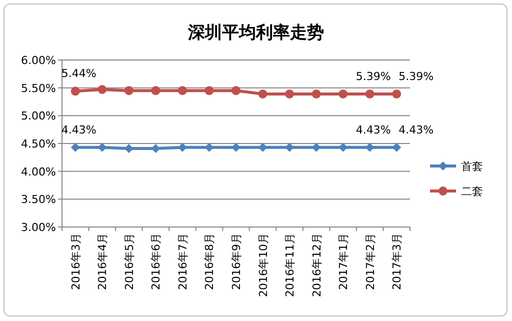  Describe the element at coordinates (38, 116) in the screenshot. I see `y-tick-label: 5.00%` at that location.